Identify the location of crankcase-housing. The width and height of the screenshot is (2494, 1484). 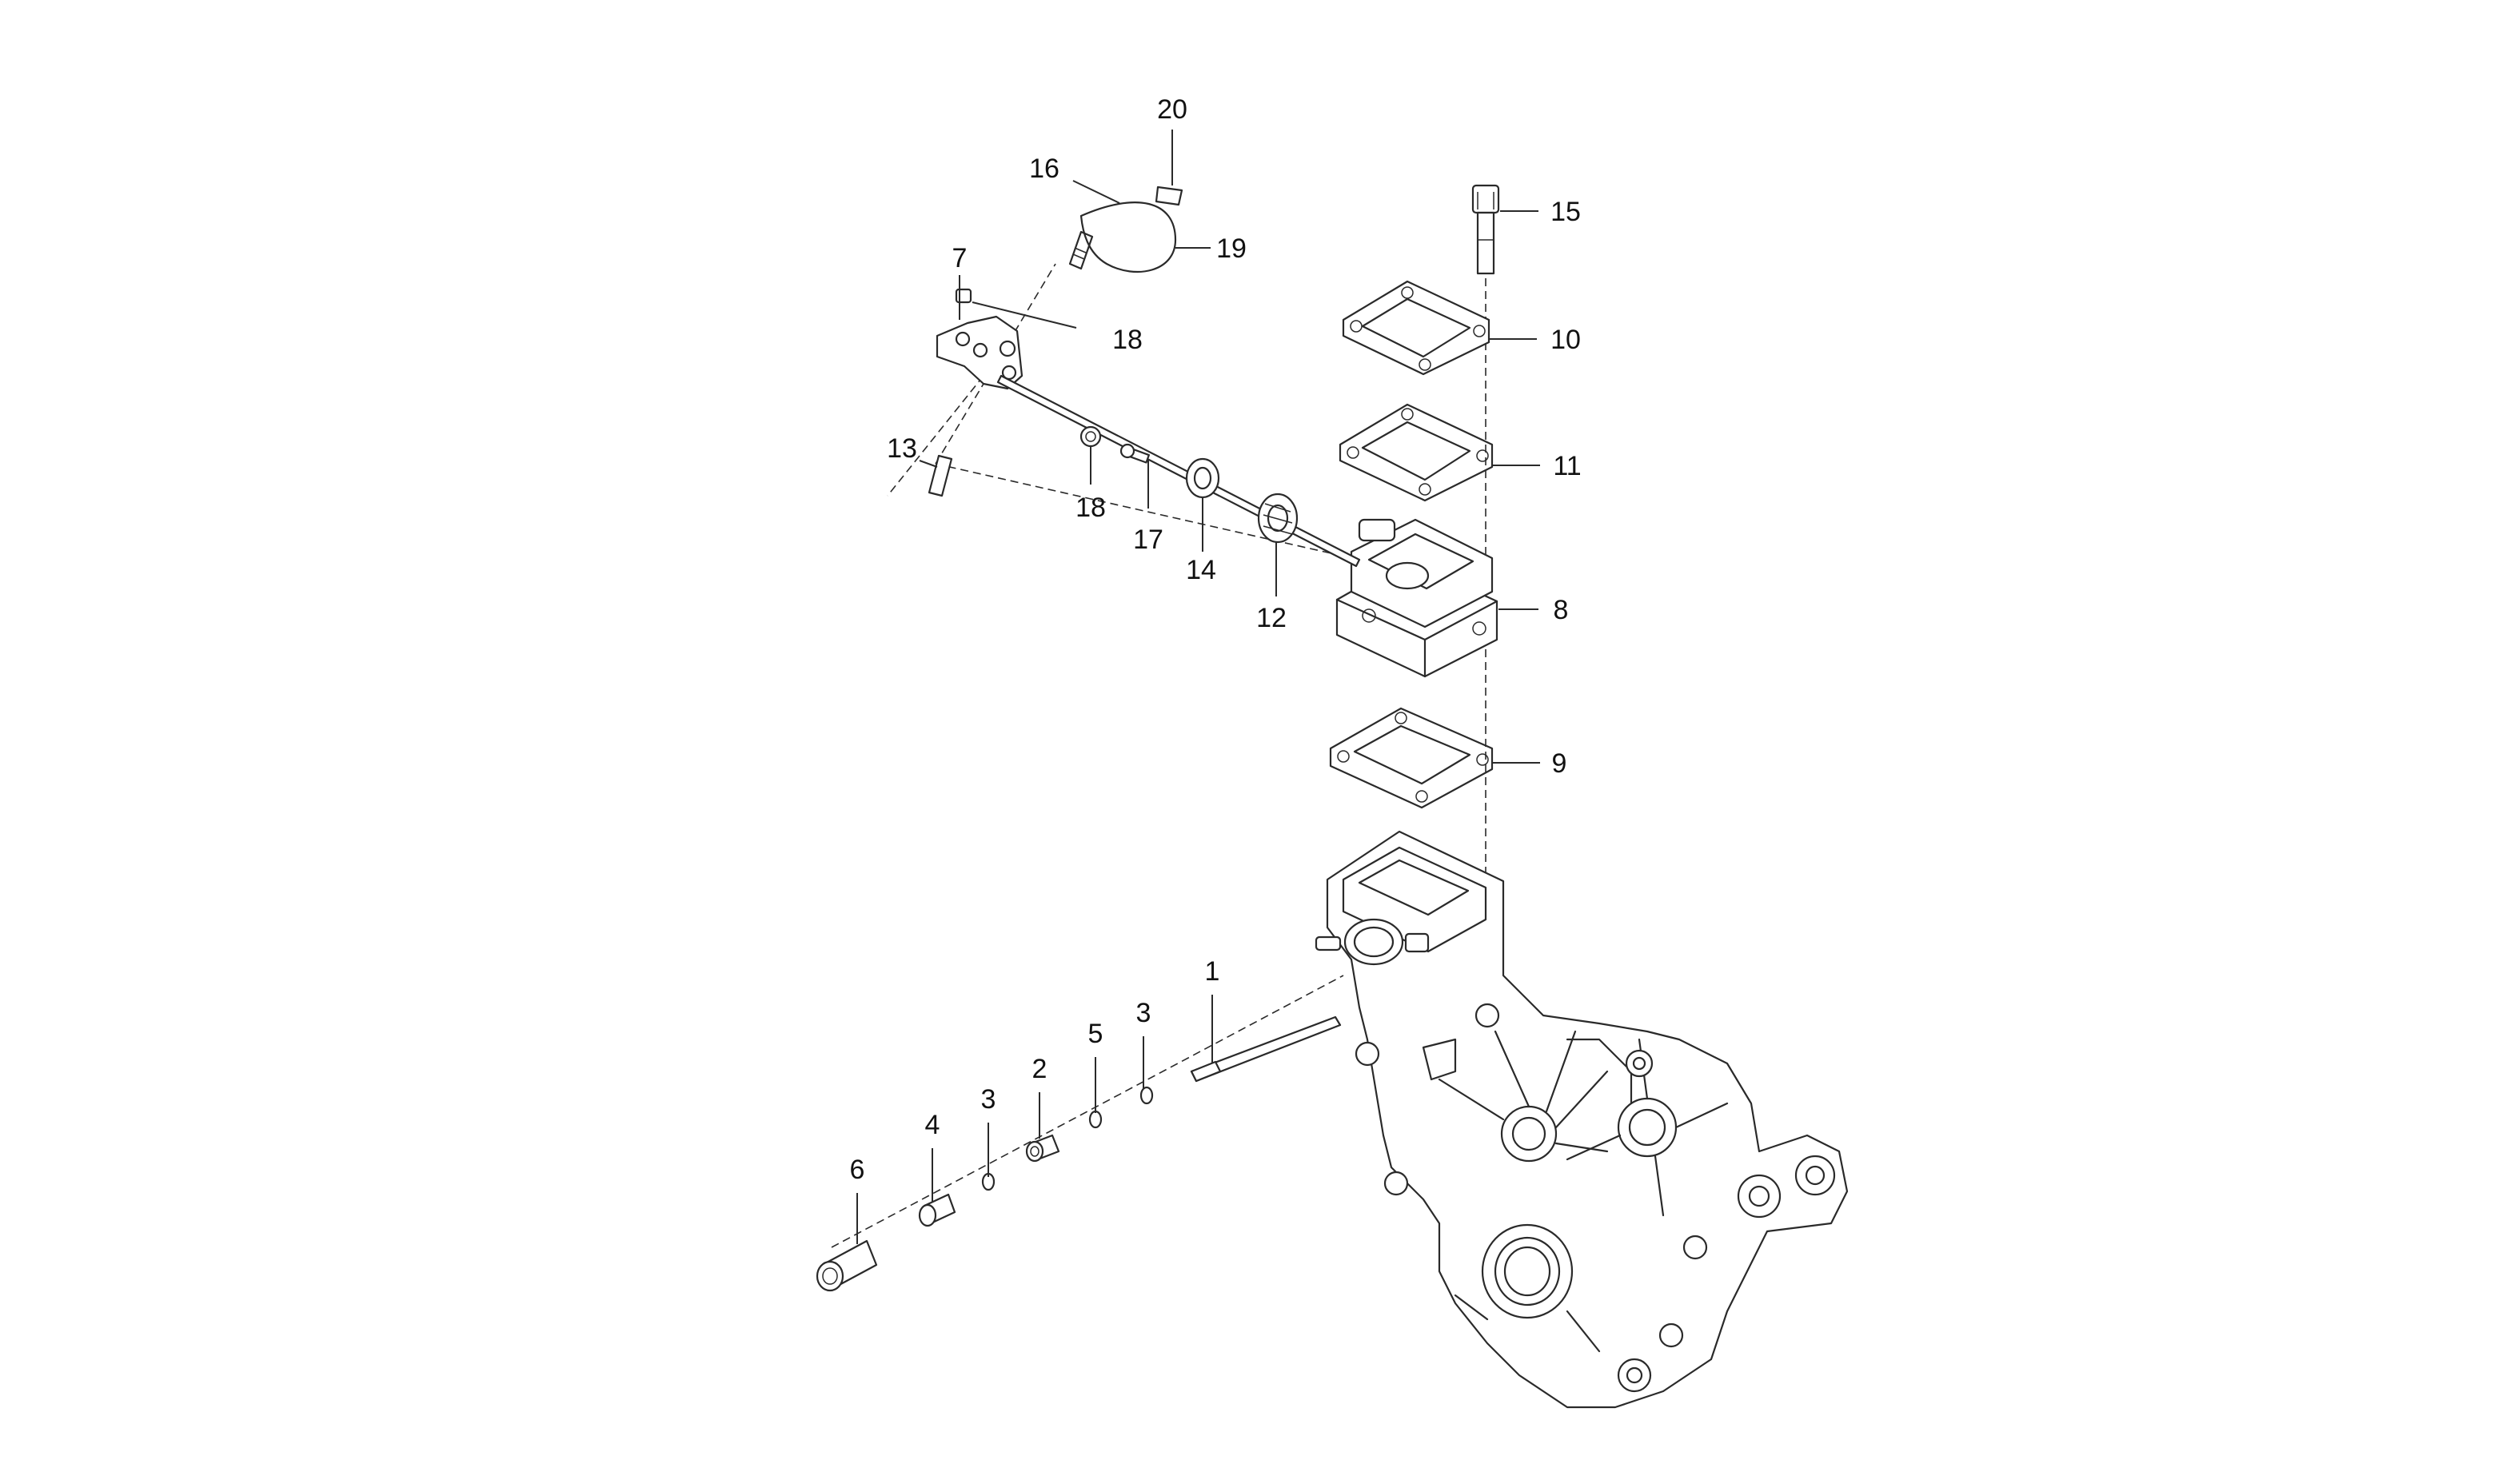
(1582, 1119).